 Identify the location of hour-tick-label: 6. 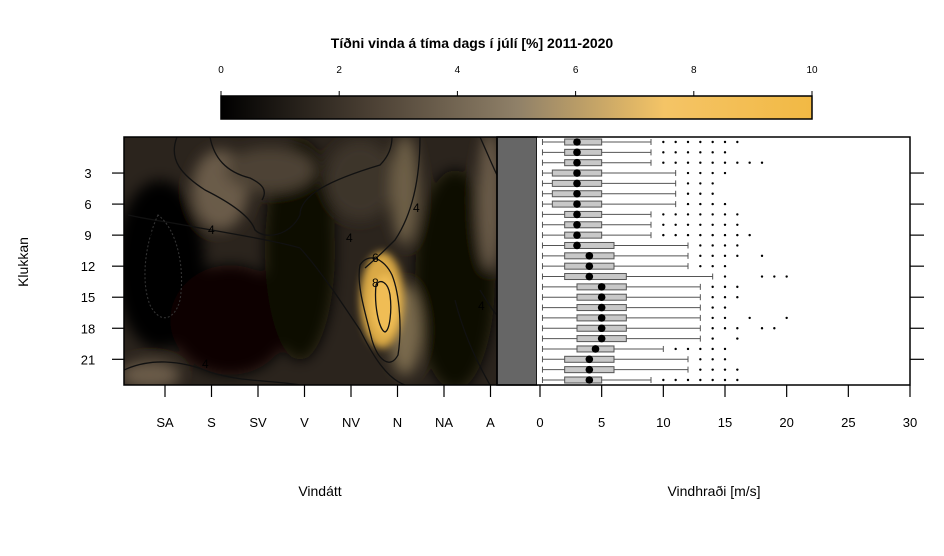
(87, 204).